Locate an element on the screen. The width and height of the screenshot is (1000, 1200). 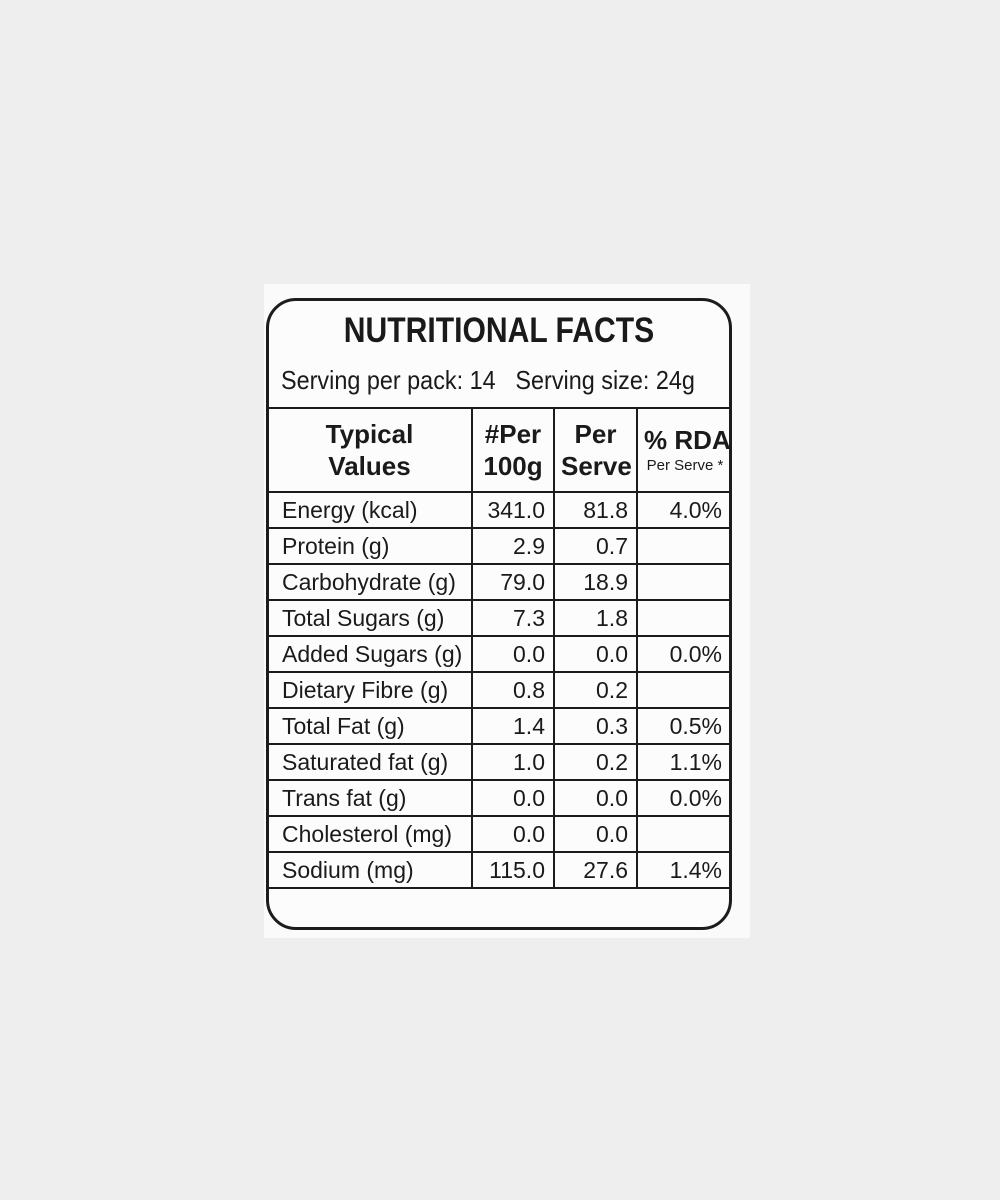
table-row: Added Sugars (g) 0.0 0.0 0.0% is located at coordinates (499, 654).